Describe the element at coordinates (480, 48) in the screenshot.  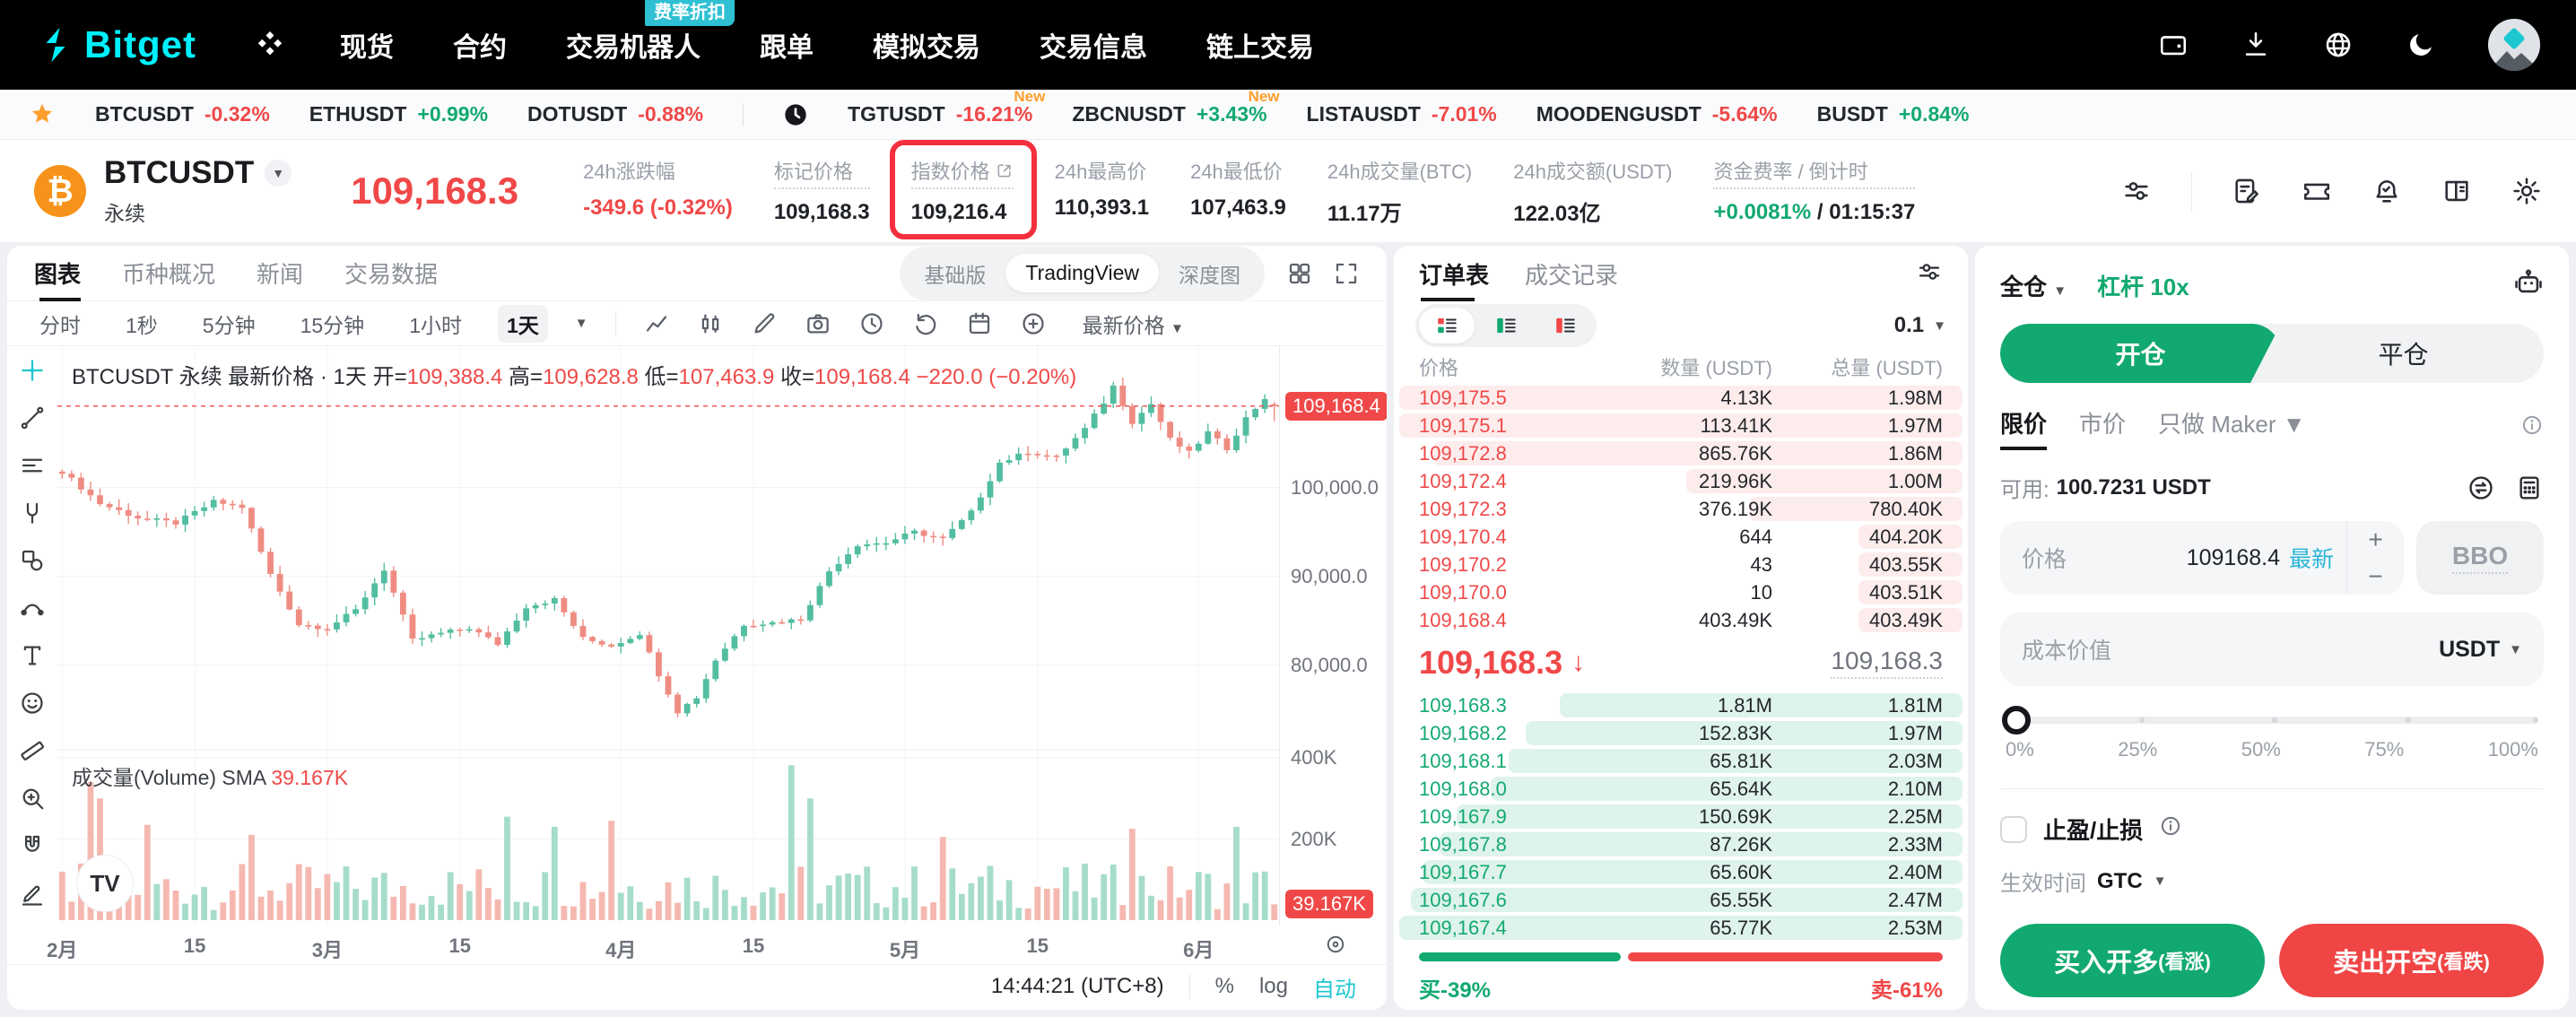
I see `nav-item-合约: 合约` at that location.